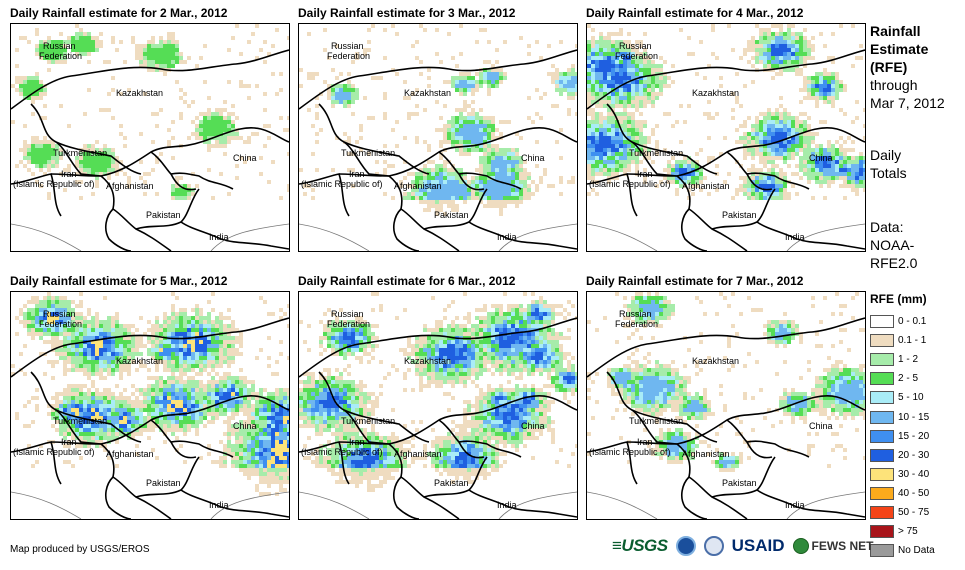  I want to click on legend-item: 1 - 2, so click(902, 359).